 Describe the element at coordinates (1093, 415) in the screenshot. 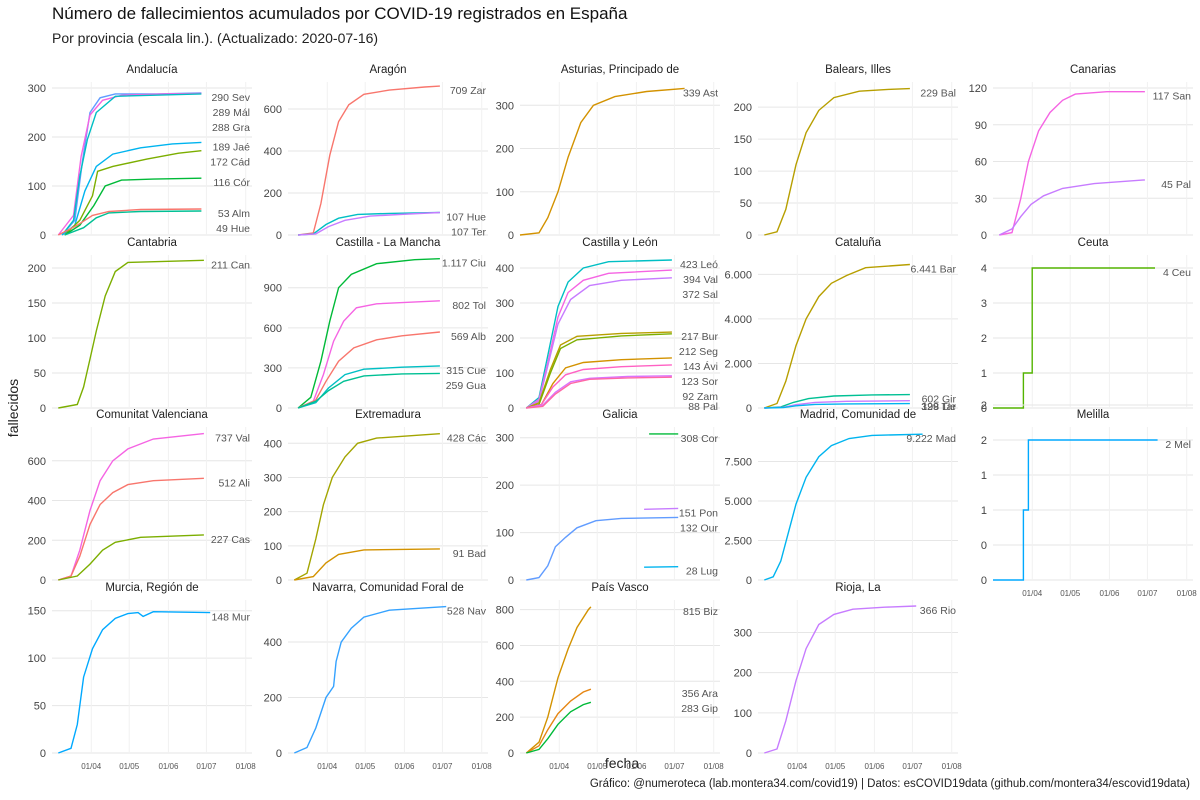

I see `panel-title: Melilla` at that location.